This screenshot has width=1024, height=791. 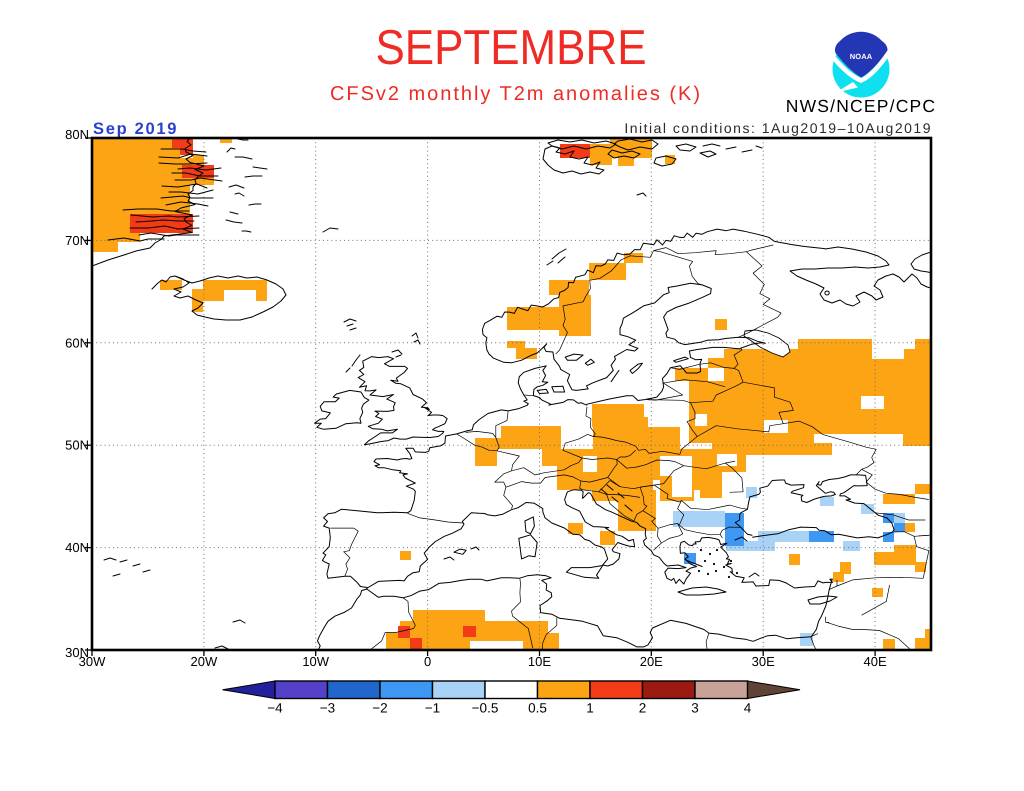 I want to click on svg-text:Initial conditions: 1Aug2019–1: Initial conditions: 1Aug2019–10Aug2019, so click(x=778, y=128).